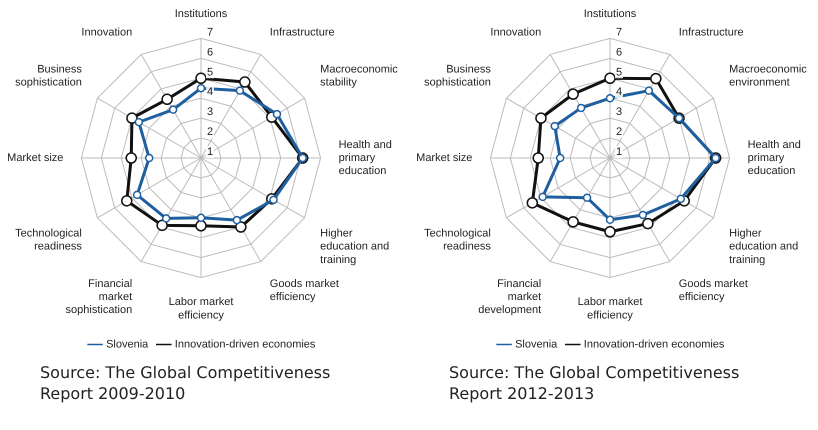 This screenshot has width=818, height=430. Describe the element at coordinates (510, 297) in the screenshot. I see `spoke-label: Financial market development` at that location.